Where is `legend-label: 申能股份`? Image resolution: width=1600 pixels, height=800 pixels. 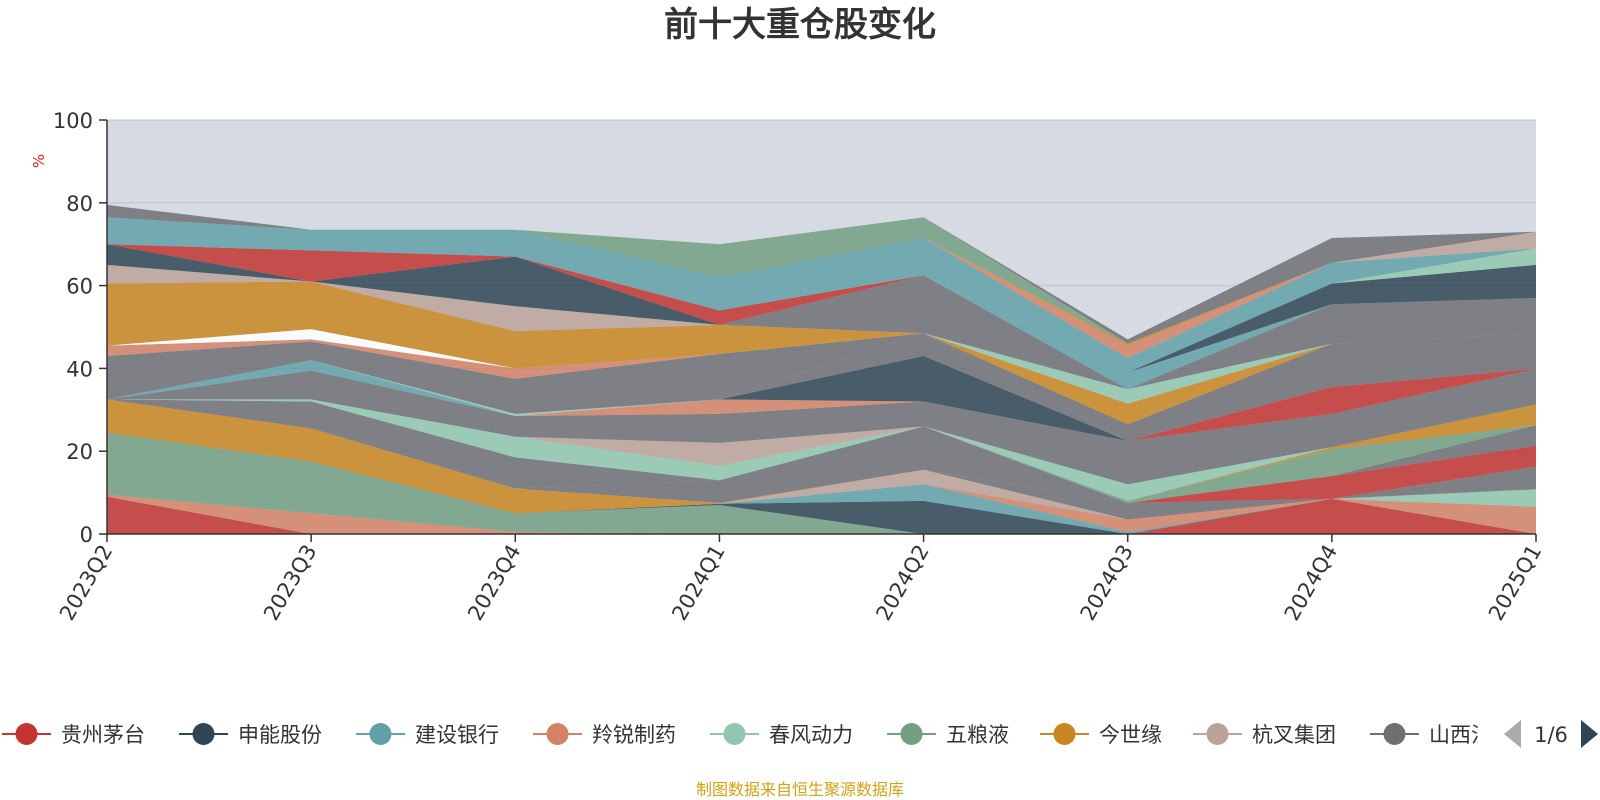 legend-label: 申能股份 is located at coordinates (280, 735).